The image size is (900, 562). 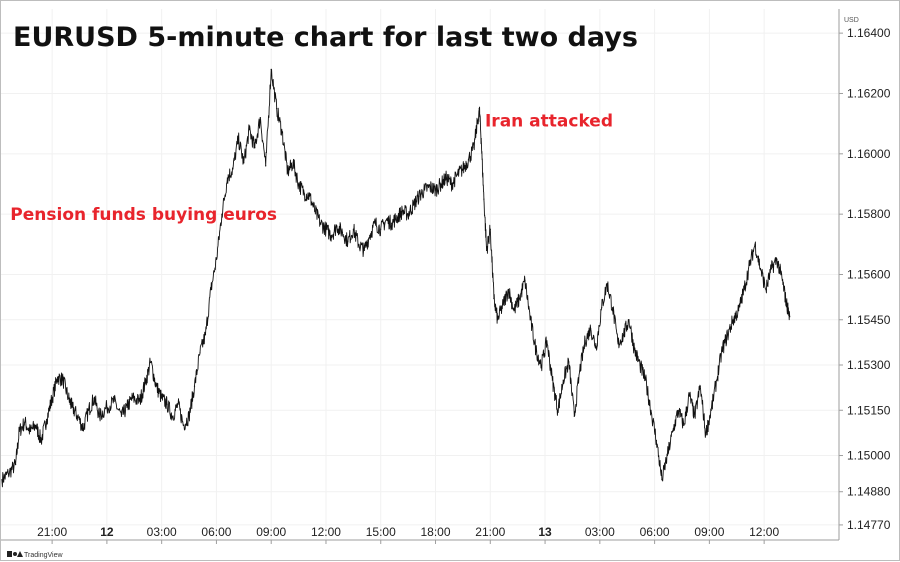 I want to click on y-tick-label: 1.15600, so click(x=869, y=275).